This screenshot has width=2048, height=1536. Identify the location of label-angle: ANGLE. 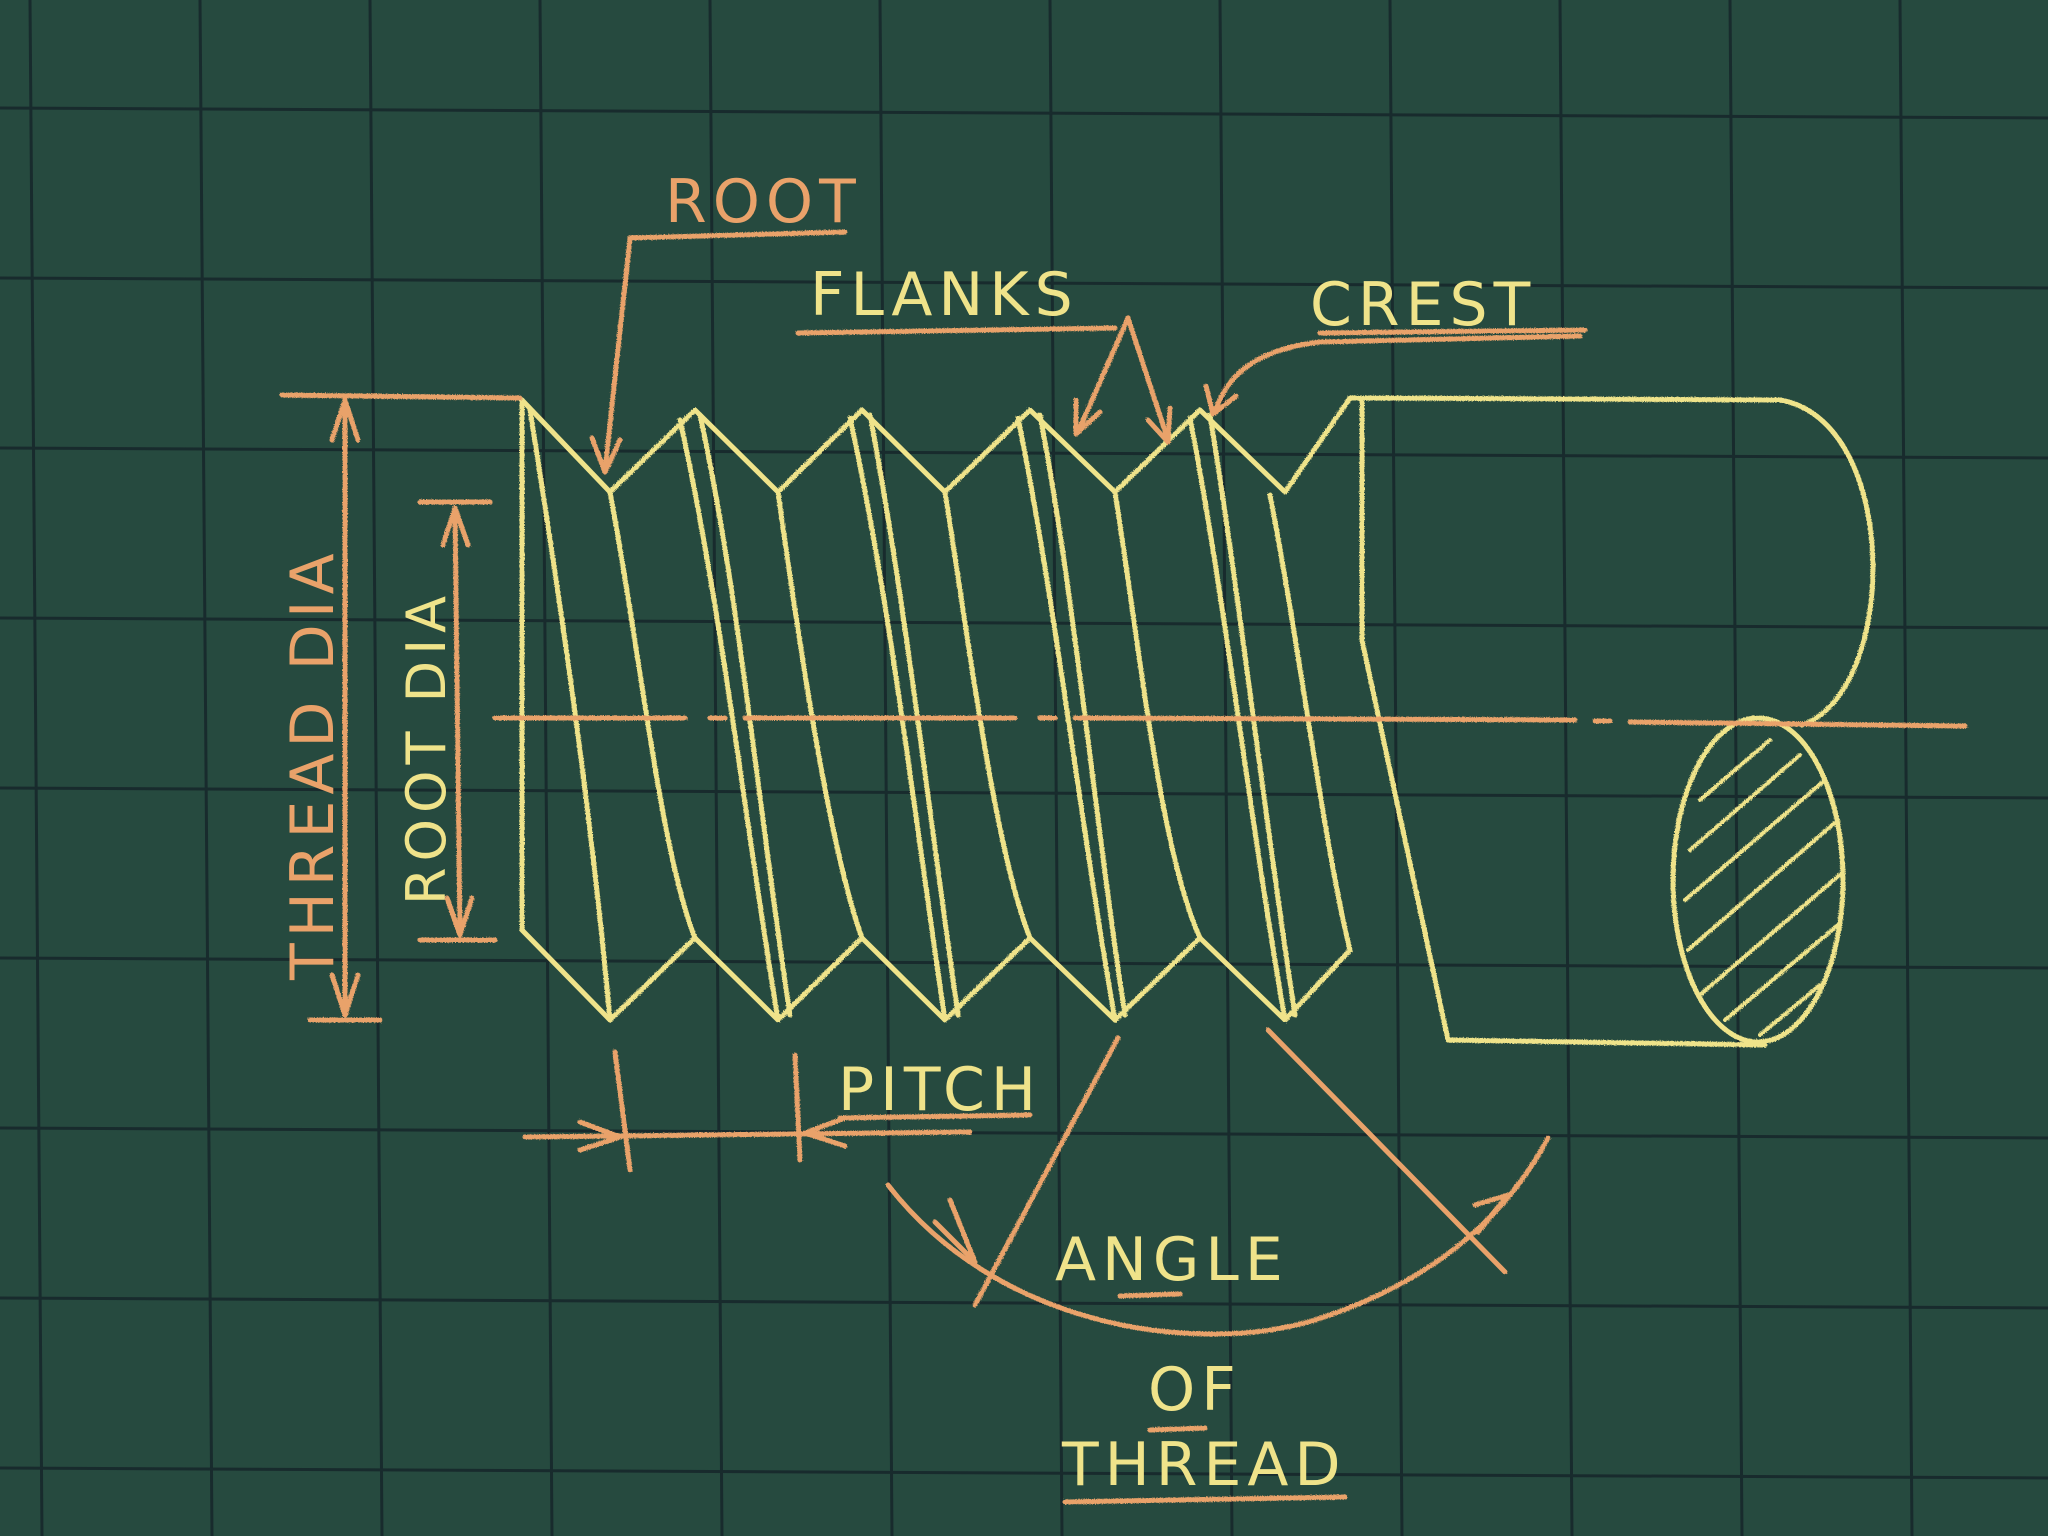
(1172, 1260).